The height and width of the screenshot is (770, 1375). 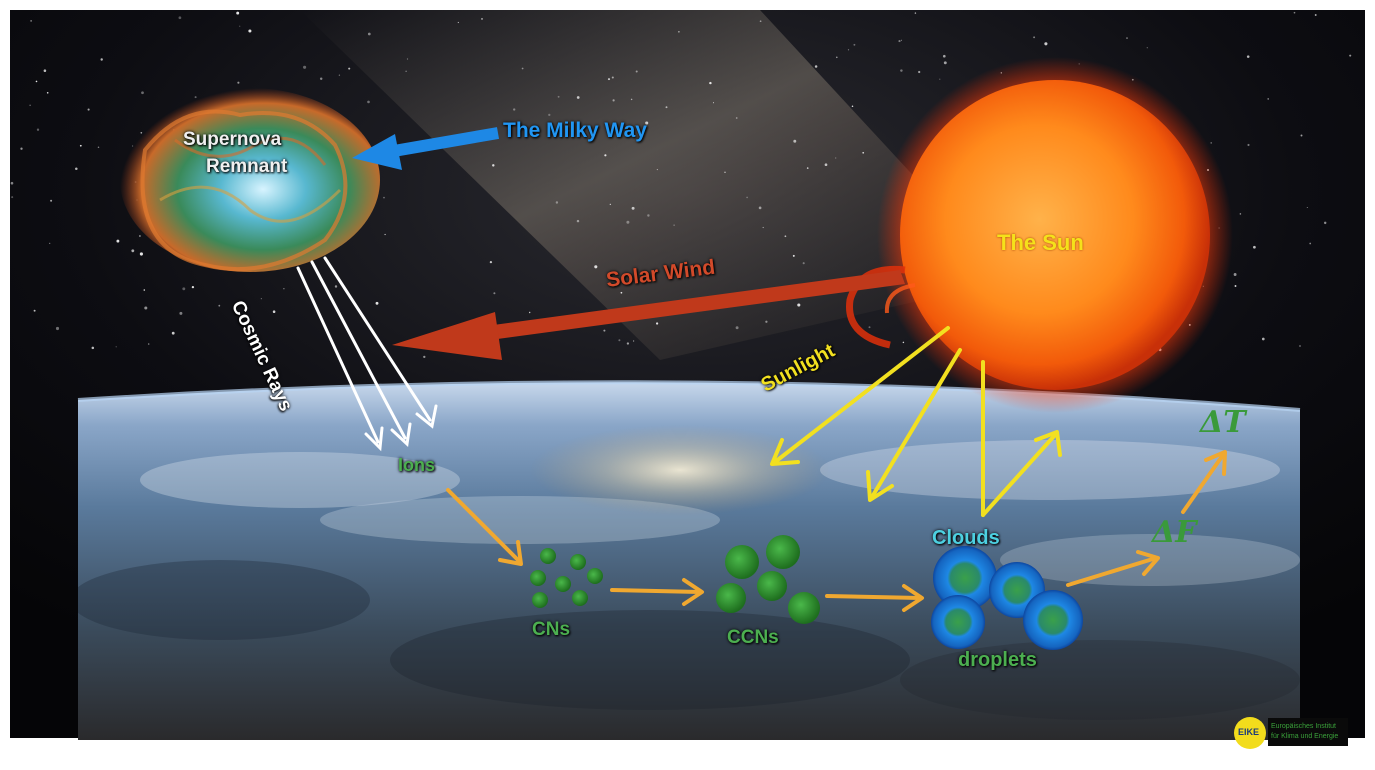 What do you see at coordinates (836, 531) in the screenshot?
I see `process-arrows` at bounding box center [836, 531].